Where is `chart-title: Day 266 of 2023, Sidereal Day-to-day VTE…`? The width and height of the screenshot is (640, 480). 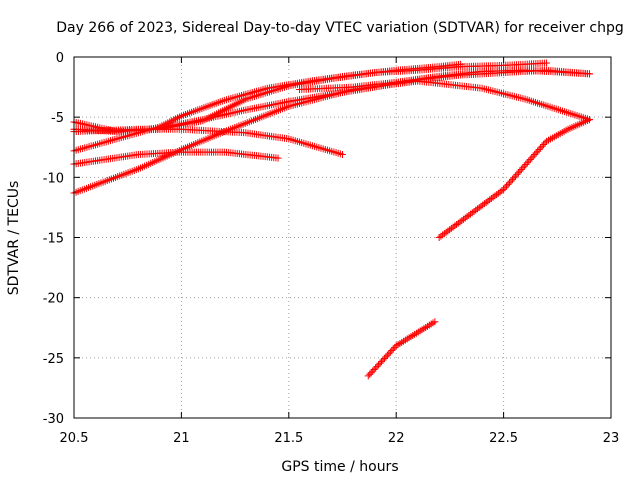 chart-title: Day 266 of 2023, Sidereal Day-to-day VTE… is located at coordinates (340, 28).